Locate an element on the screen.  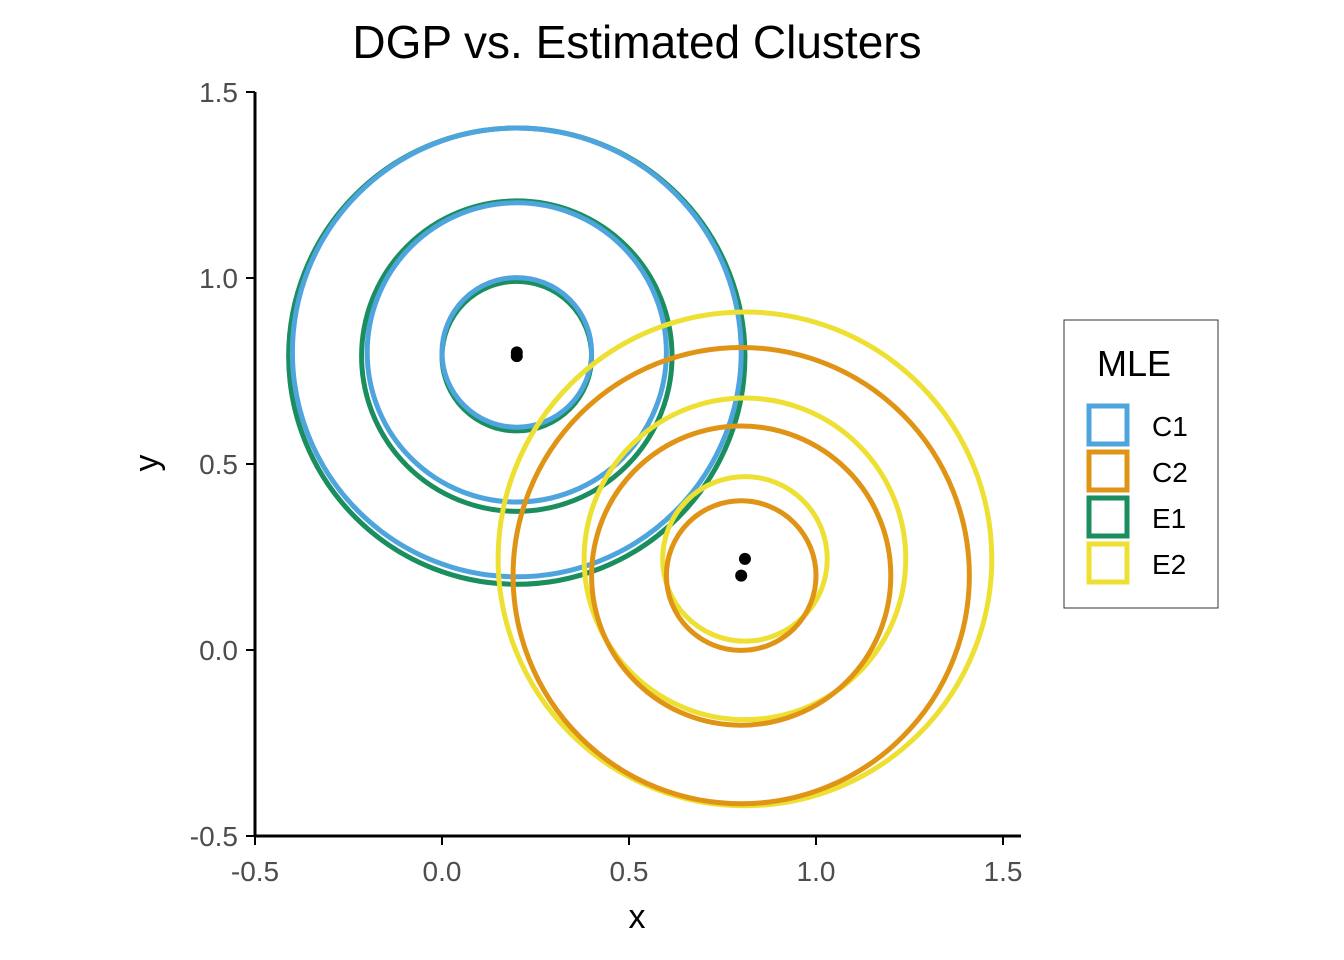
legend-label-c1: C1 is located at coordinates (1170, 426).